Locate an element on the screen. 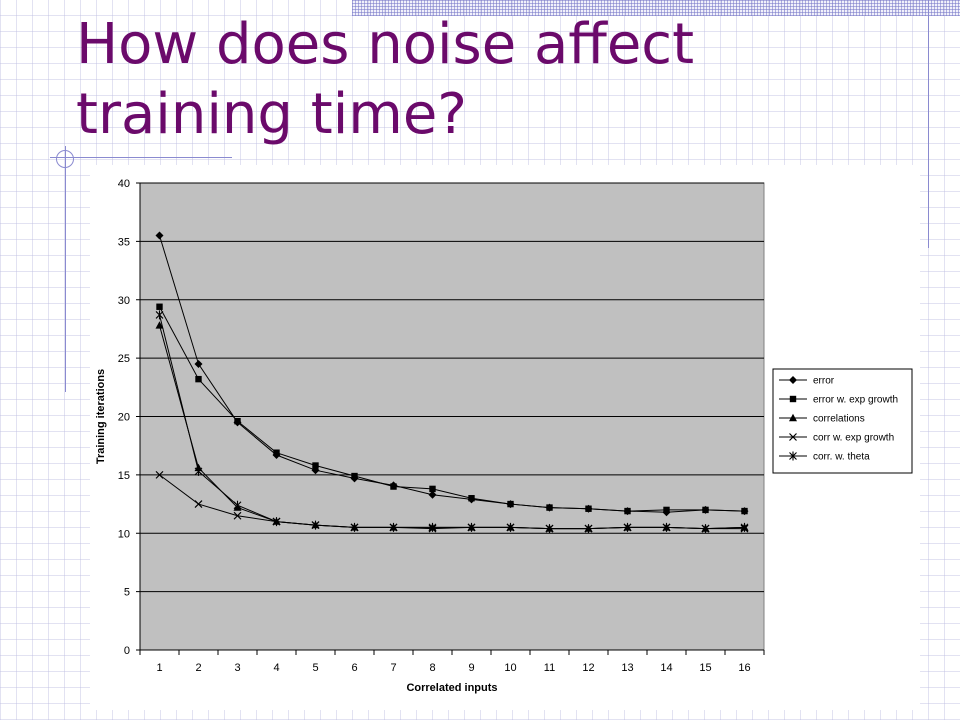 This screenshot has width=960, height=720. x-tick-label: 6 is located at coordinates (354, 668).